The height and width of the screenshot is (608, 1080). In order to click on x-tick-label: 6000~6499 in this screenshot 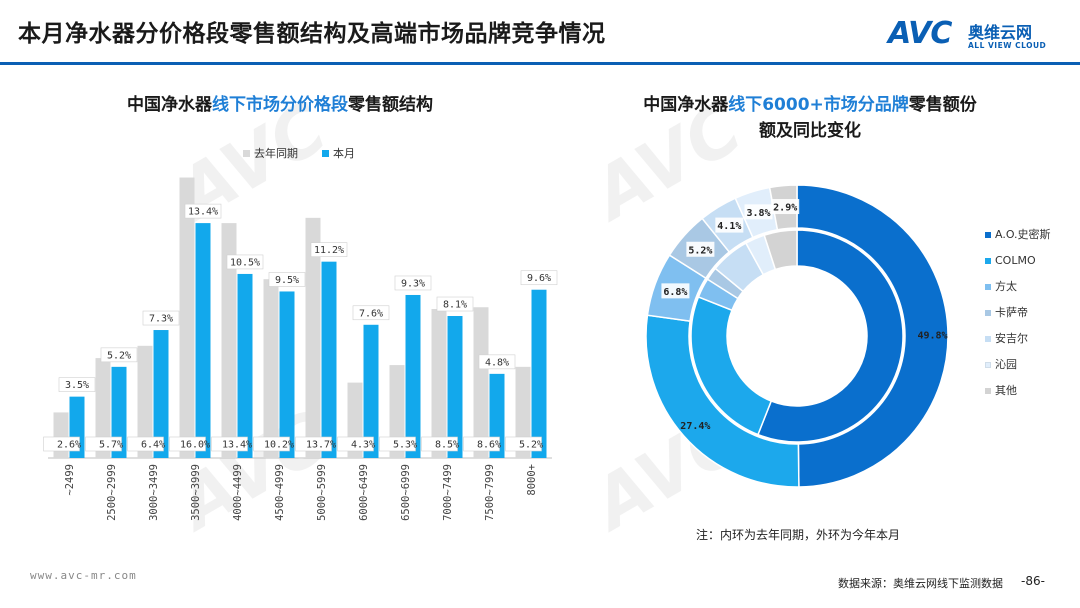, I will do `click(364, 492)`.